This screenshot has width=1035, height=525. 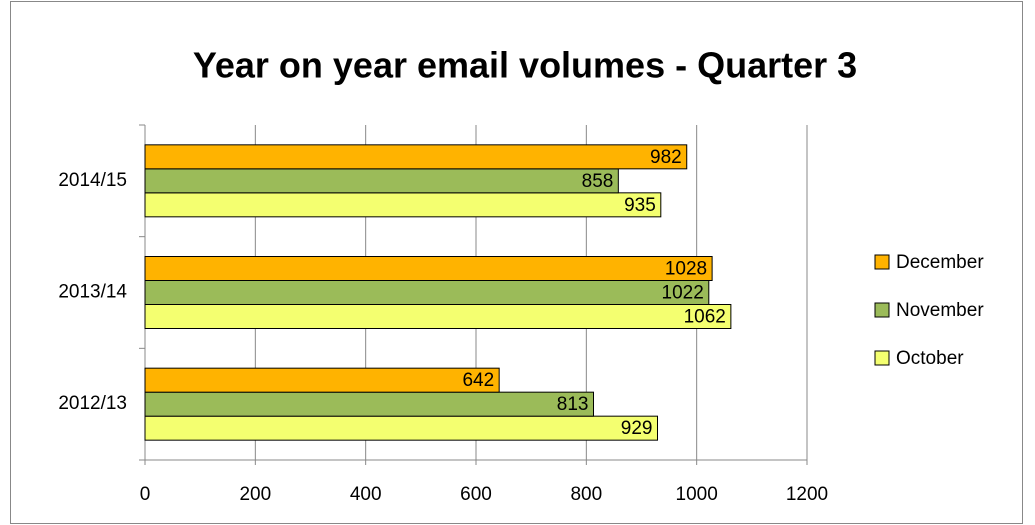 I want to click on x-tick-label: 1200, so click(x=807, y=494).